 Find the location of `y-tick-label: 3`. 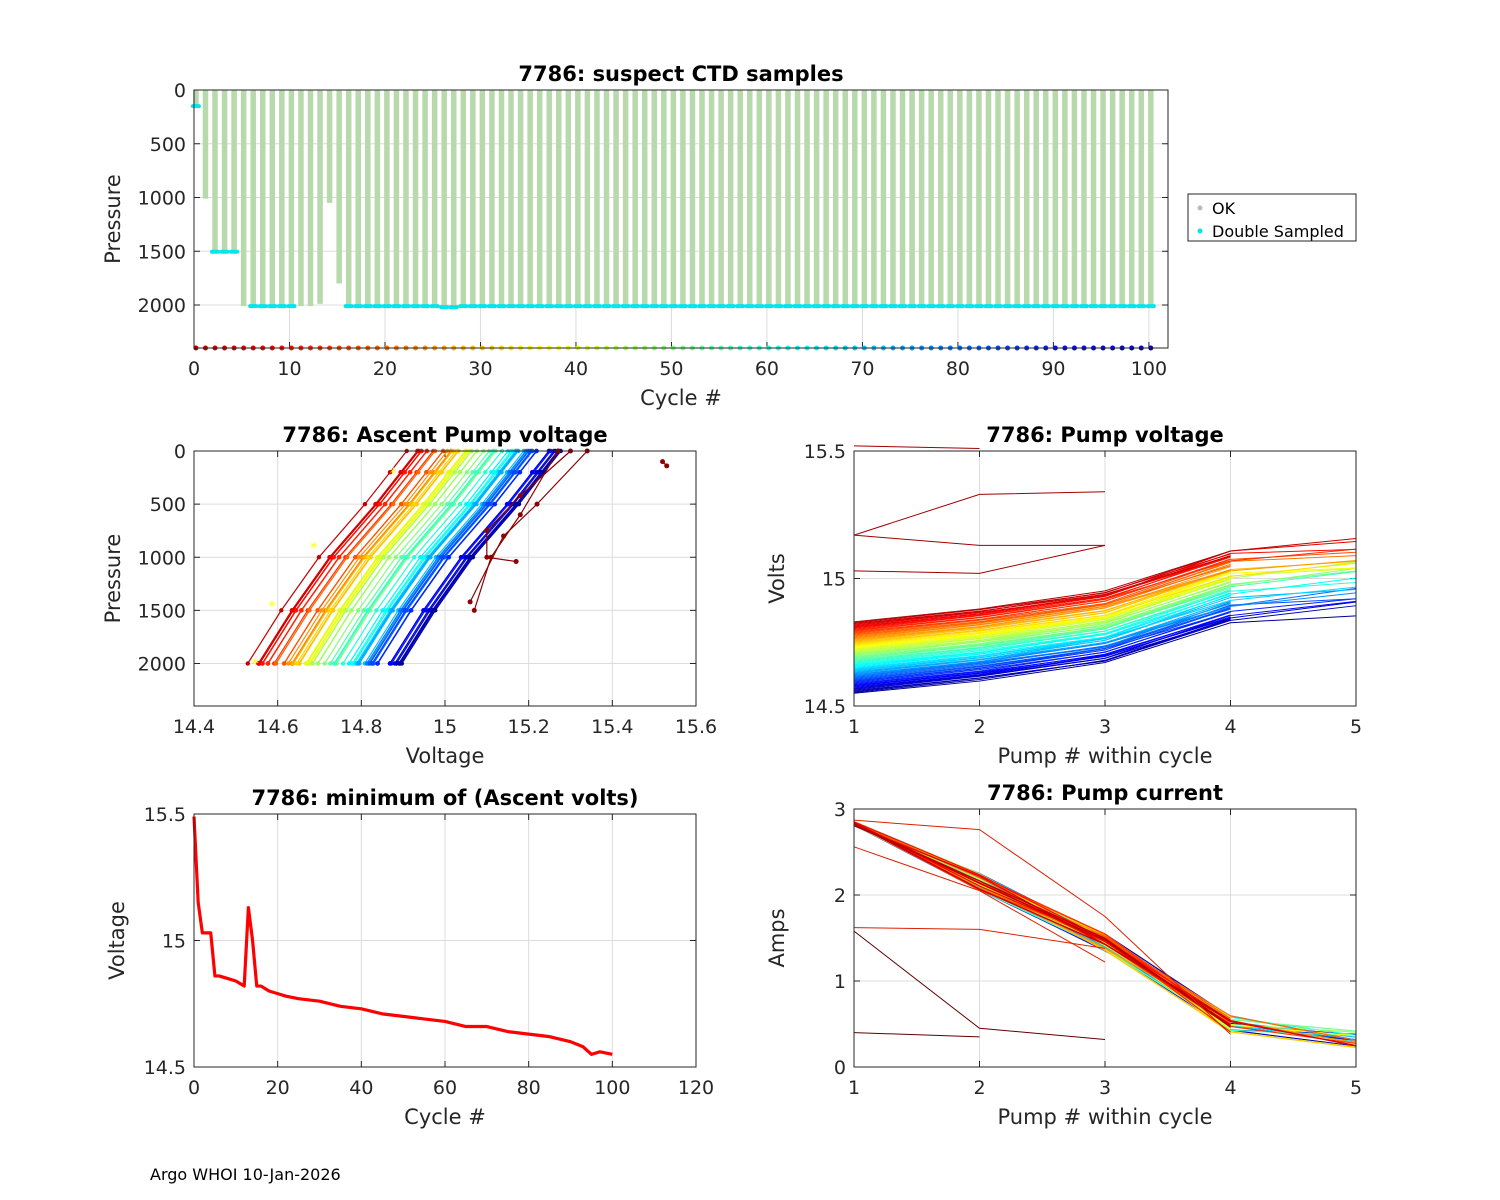

y-tick-label: 3 is located at coordinates (840, 810).